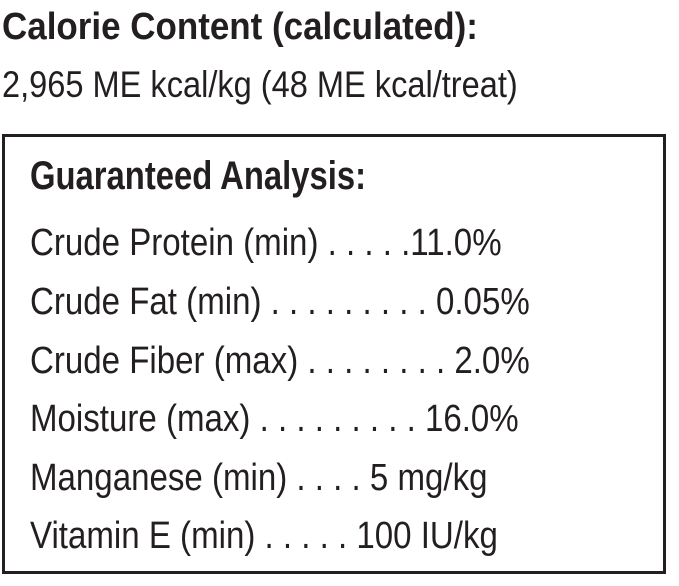 Image resolution: width=679 pixels, height=586 pixels. Describe the element at coordinates (280, 361) in the screenshot. I see `analysis-row-crude-fiber: Crude Fiber (max) . . . . . . . . 2.0%` at that location.